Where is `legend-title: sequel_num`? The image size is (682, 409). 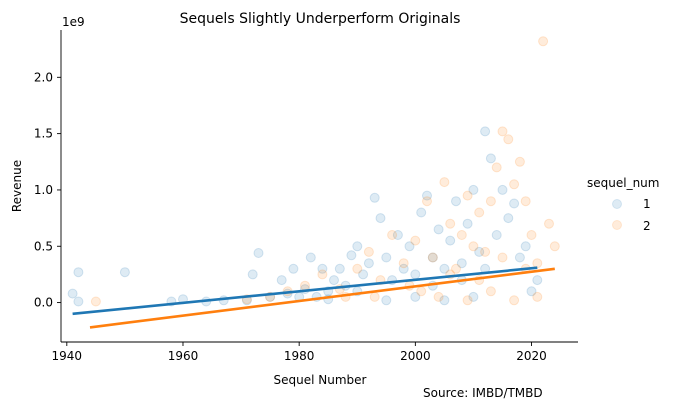 legend-title: sequel_num is located at coordinates (623, 183).